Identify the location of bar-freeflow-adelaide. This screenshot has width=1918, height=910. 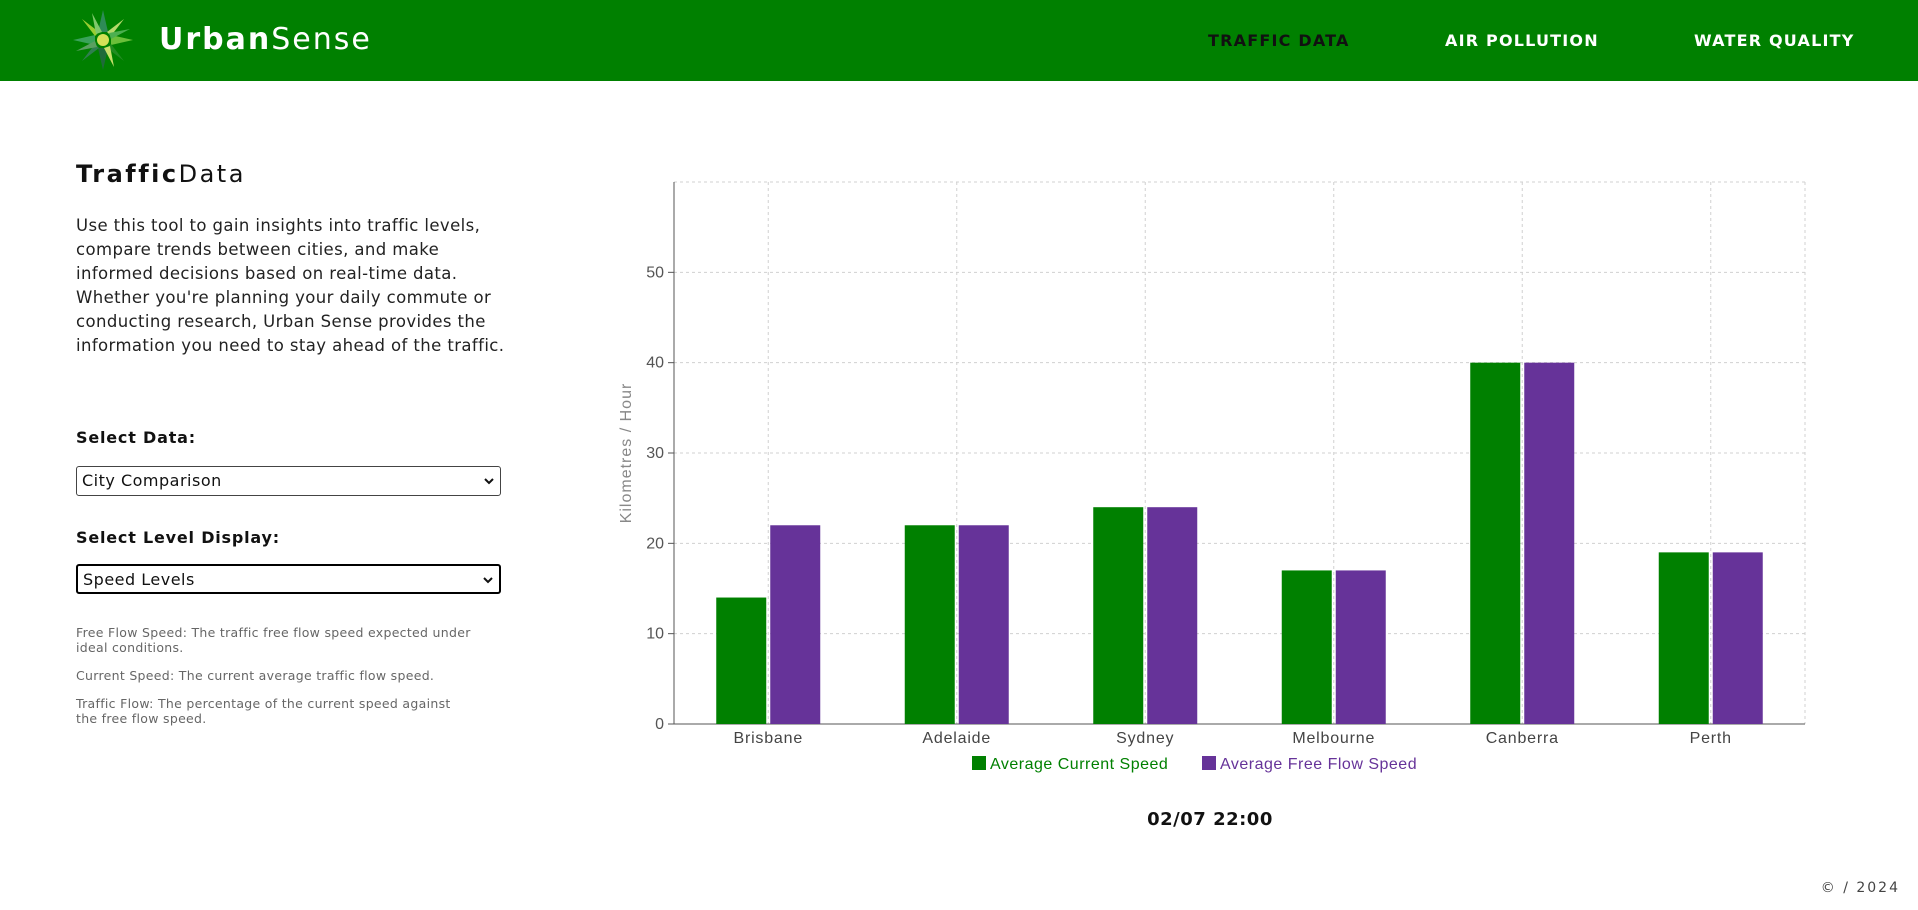
(983, 624).